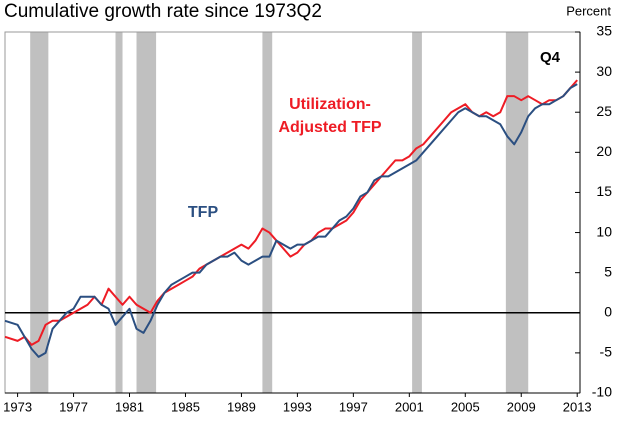 The image size is (625, 425). What do you see at coordinates (465, 406) in the screenshot?
I see `x-tick-label: 2005` at bounding box center [465, 406].